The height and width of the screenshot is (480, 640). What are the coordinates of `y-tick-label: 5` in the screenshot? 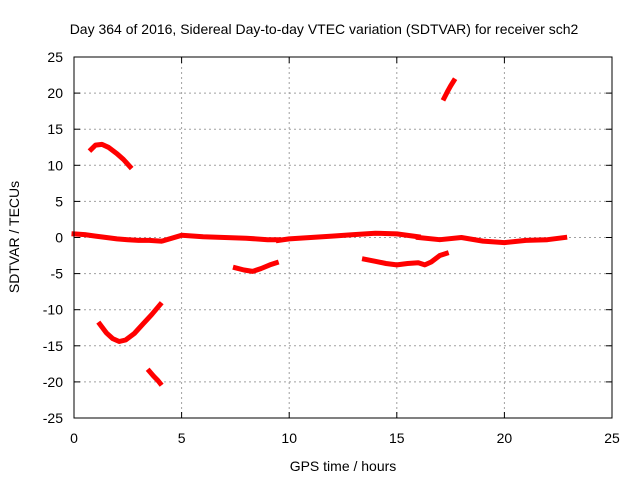 It's located at (59, 201).